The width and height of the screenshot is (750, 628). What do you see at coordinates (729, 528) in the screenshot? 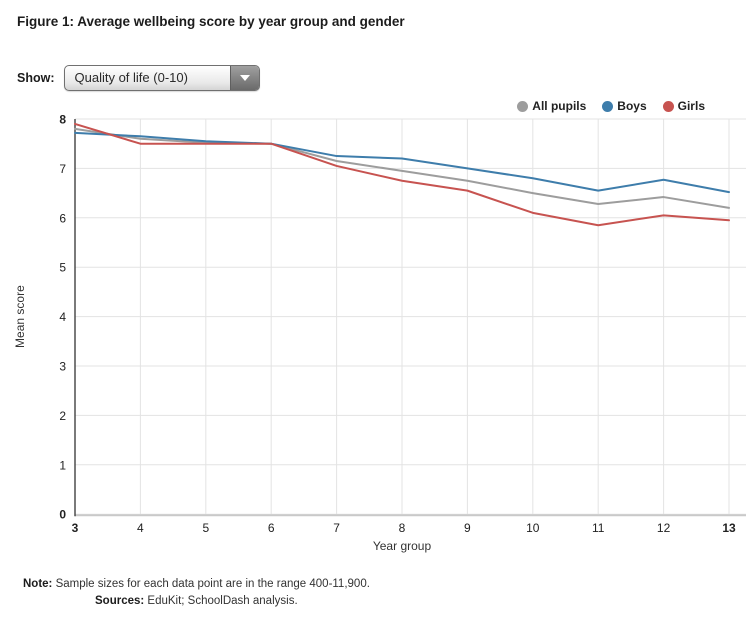
I see `x-tick-label: 13` at bounding box center [729, 528].